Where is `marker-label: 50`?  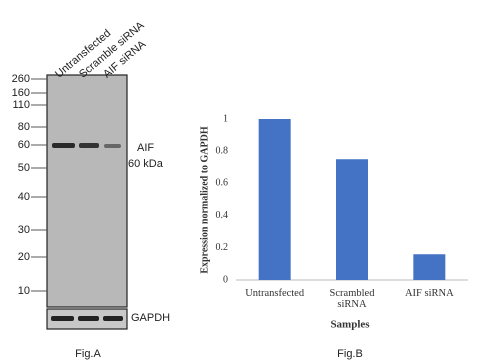
marker-label: 50 is located at coordinates (24, 168).